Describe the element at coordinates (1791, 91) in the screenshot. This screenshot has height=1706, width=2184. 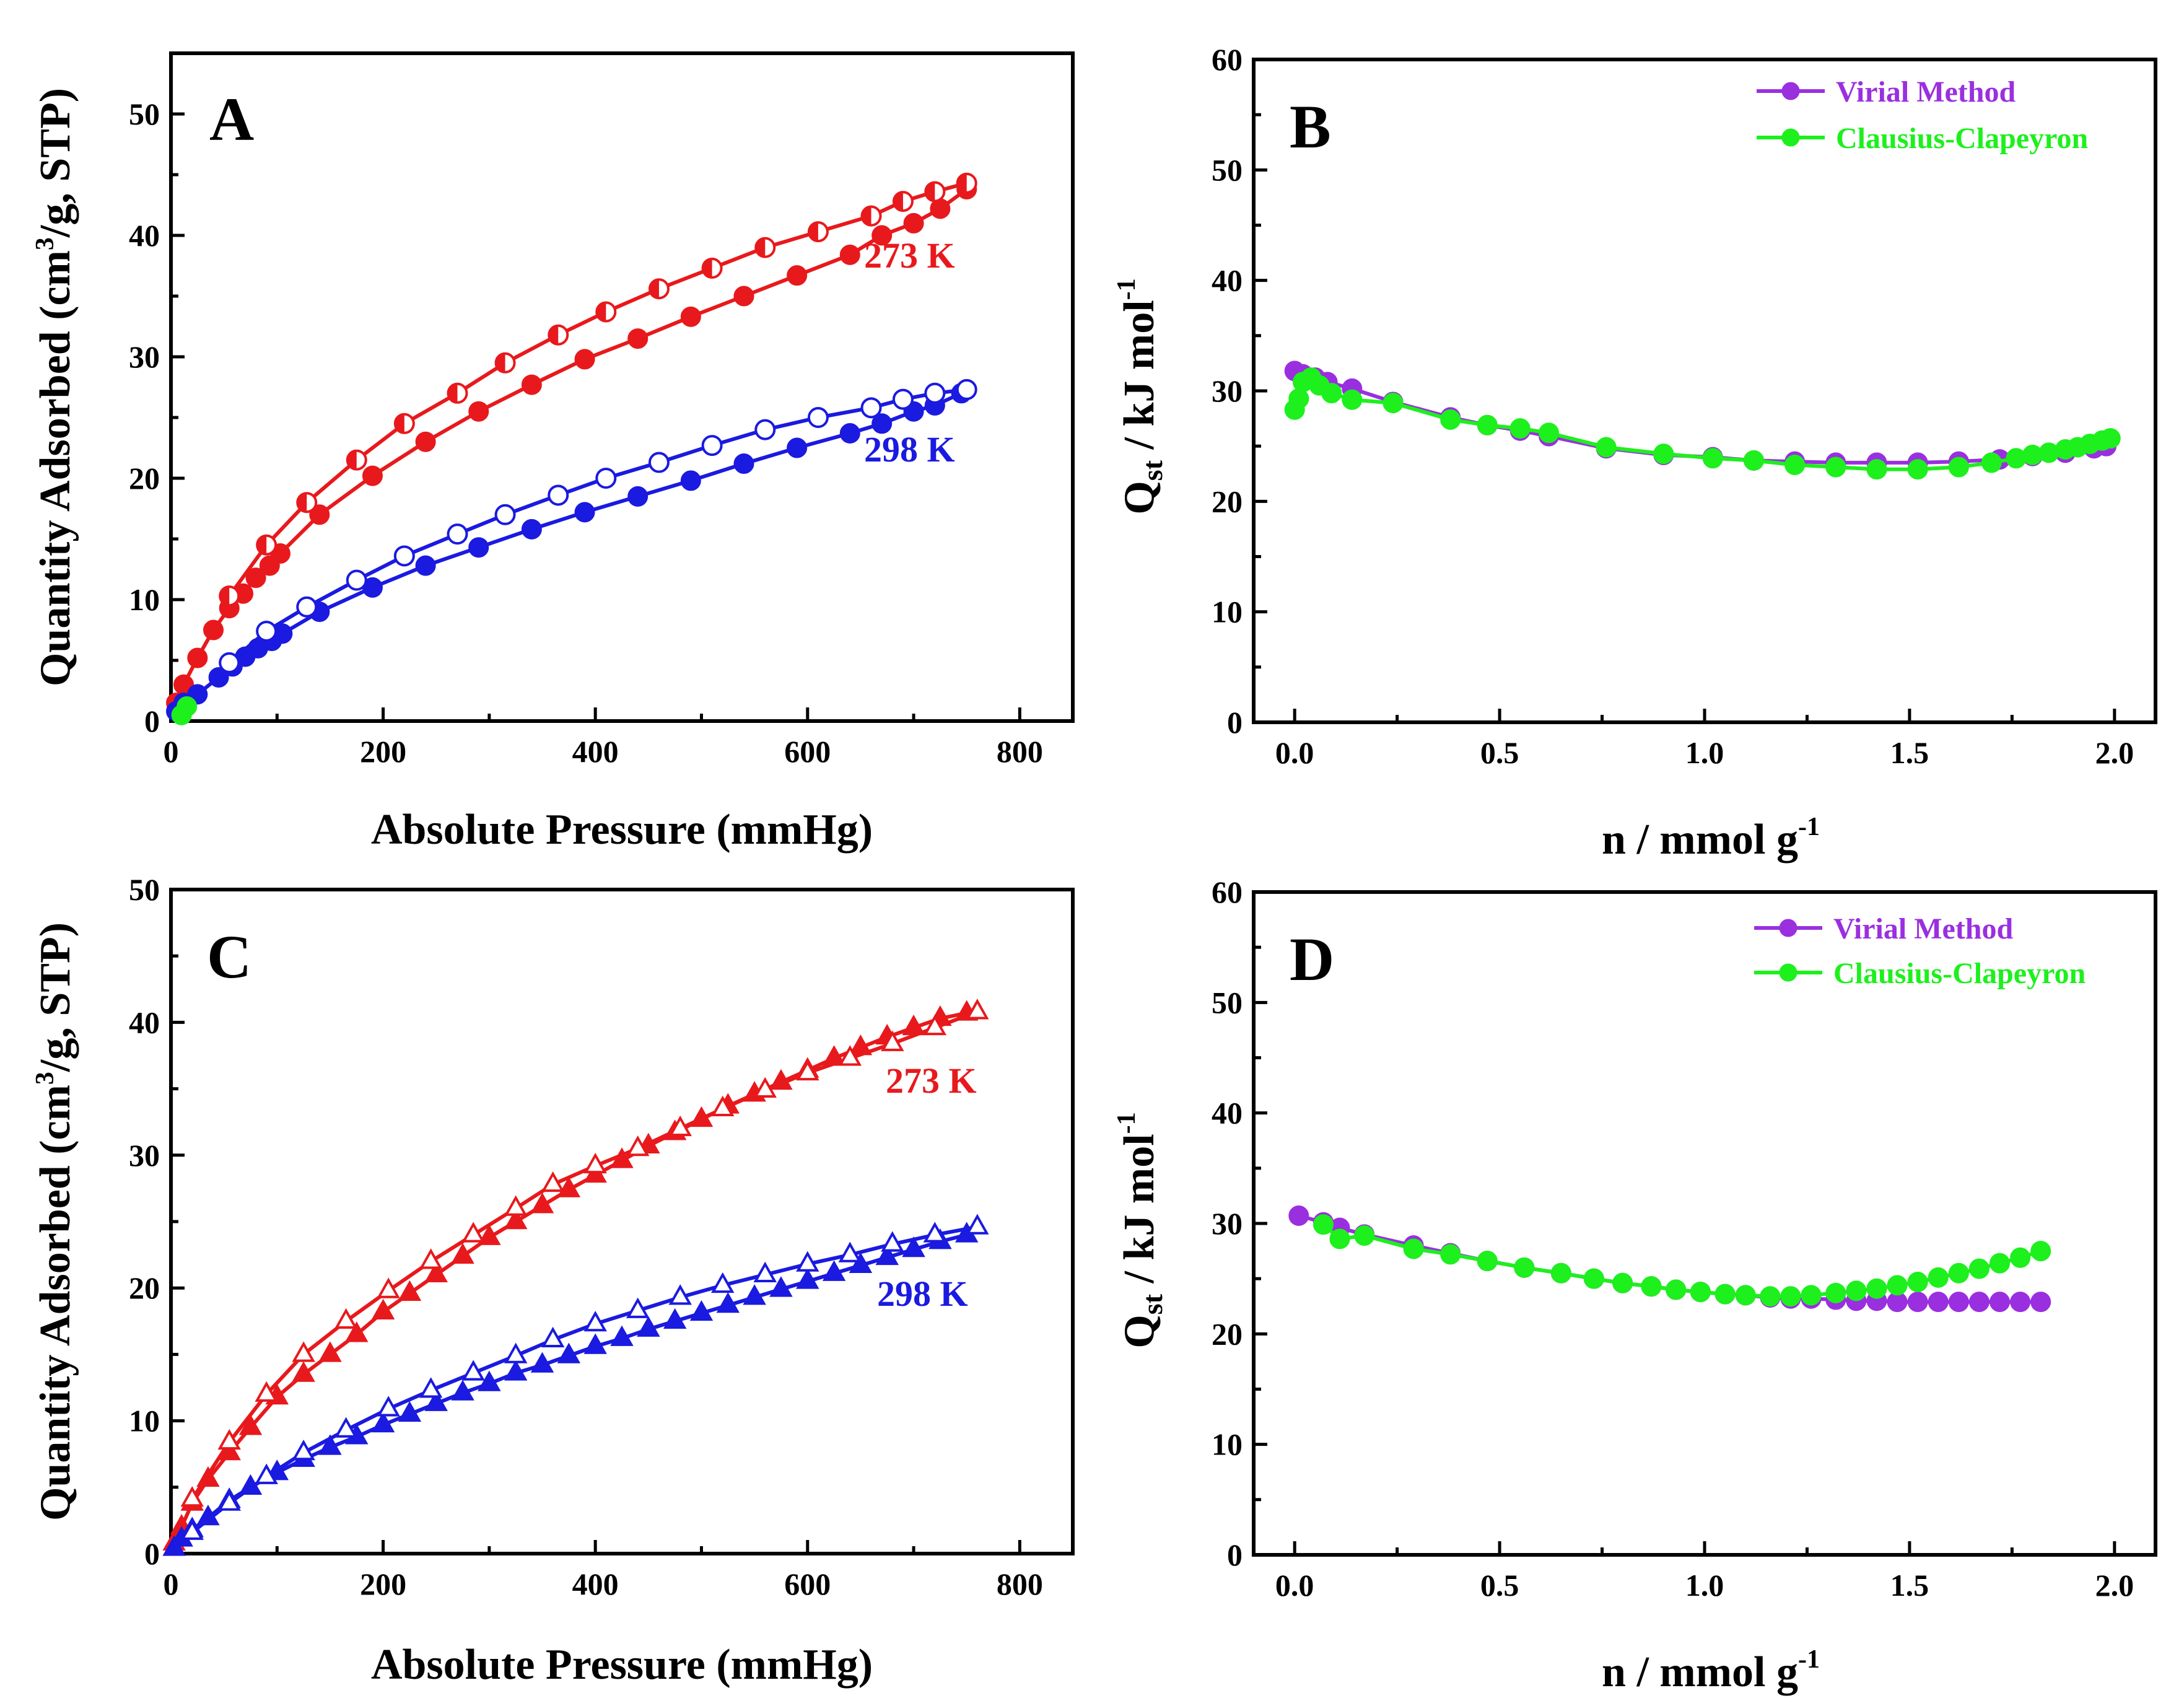
I see `panel-b-legend-virial-marker` at that location.